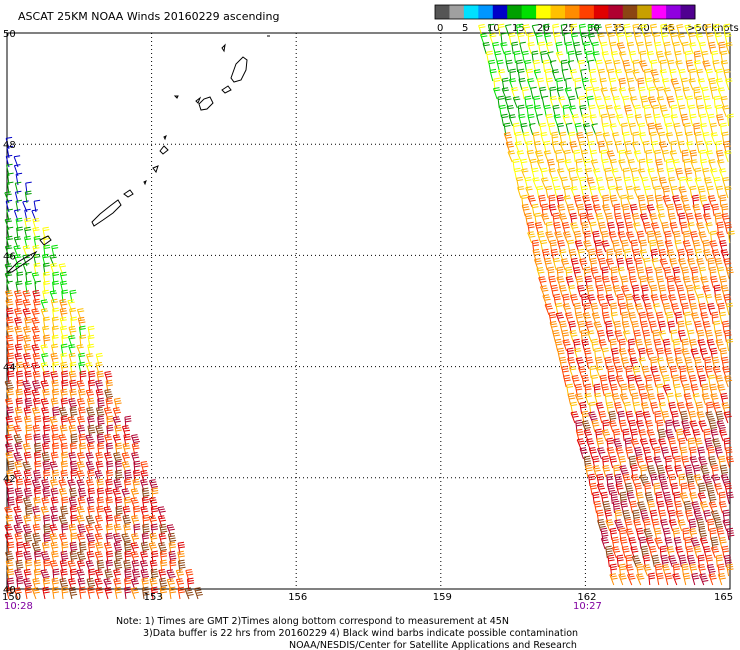 The height and width of the screenshot is (650, 740). What do you see at coordinates (713, 28) in the screenshot?
I see `colorbar-tick-label: >50 knots` at bounding box center [713, 28].